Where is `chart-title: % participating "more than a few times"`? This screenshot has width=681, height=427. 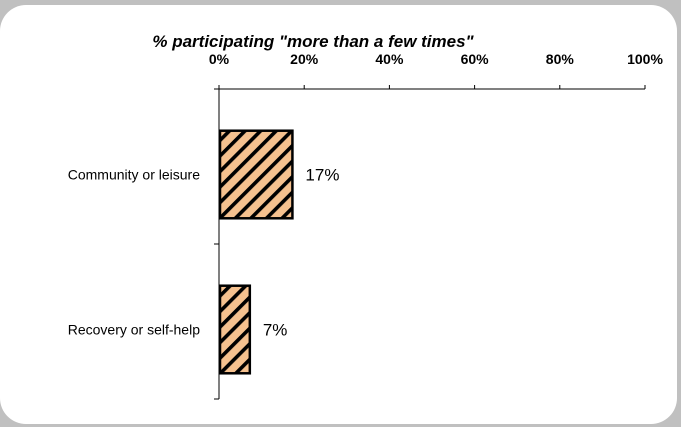 chart-title: % participating "more than a few times" is located at coordinates (313, 41).